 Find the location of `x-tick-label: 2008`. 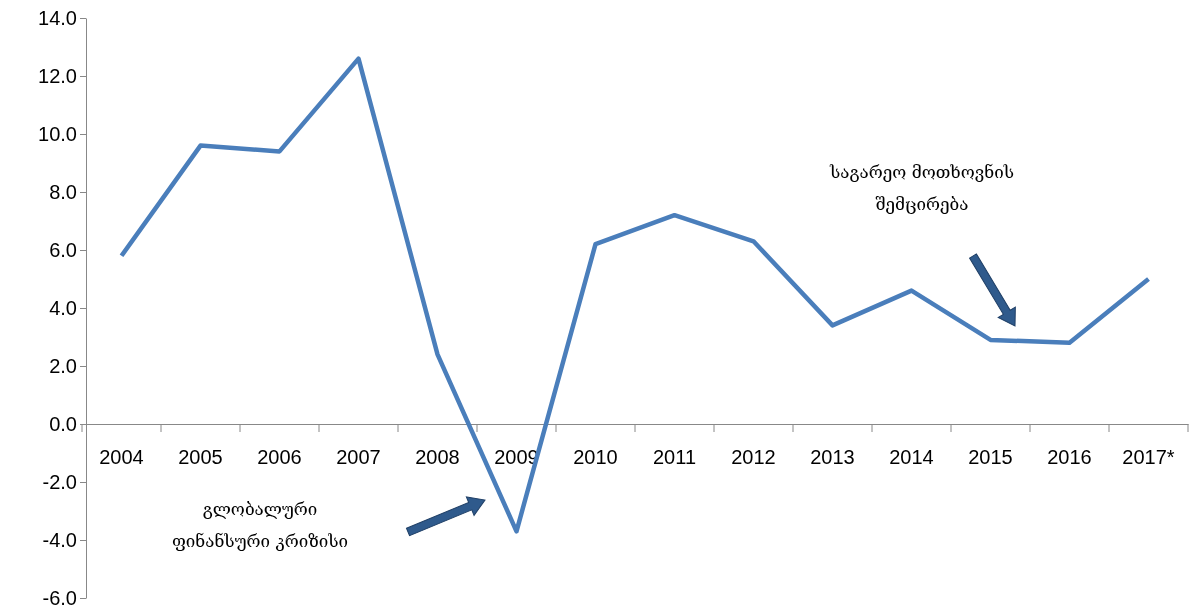

x-tick-label: 2008 is located at coordinates (437, 457).